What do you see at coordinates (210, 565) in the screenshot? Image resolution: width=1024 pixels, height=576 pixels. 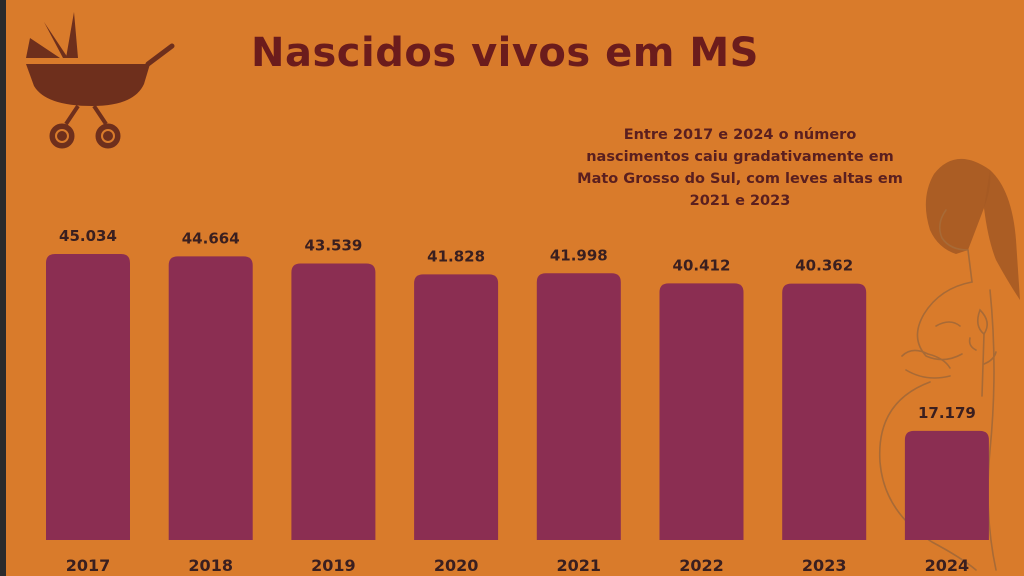 I see `category-label-2018: 2018` at bounding box center [210, 565].